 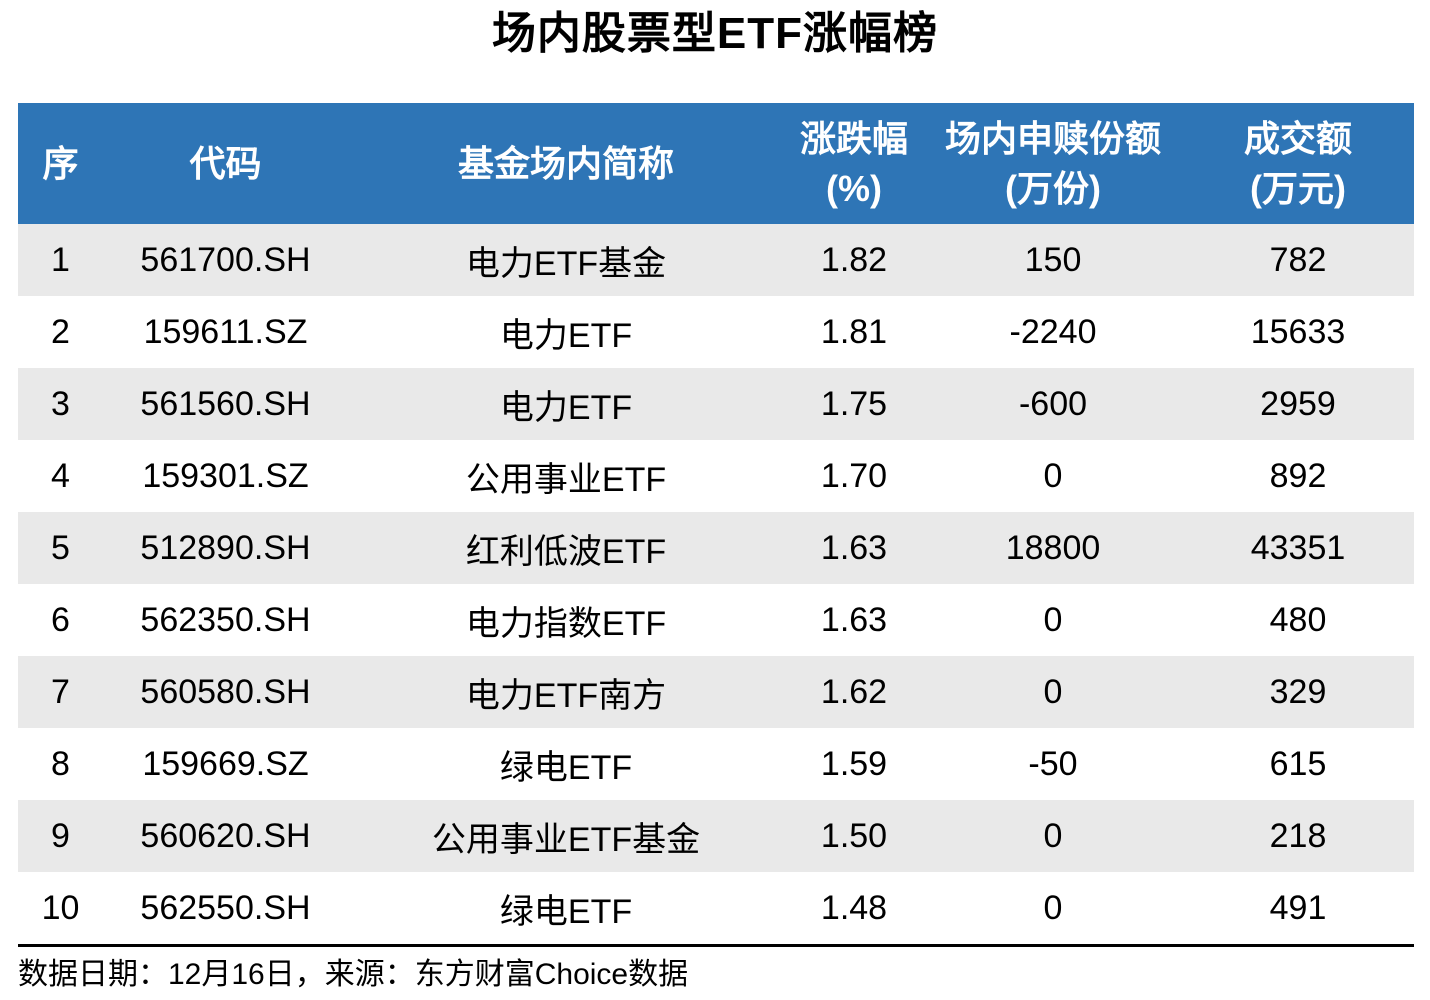 What do you see at coordinates (1298, 475) in the screenshot?
I see `cell-turnover: 892` at bounding box center [1298, 475].